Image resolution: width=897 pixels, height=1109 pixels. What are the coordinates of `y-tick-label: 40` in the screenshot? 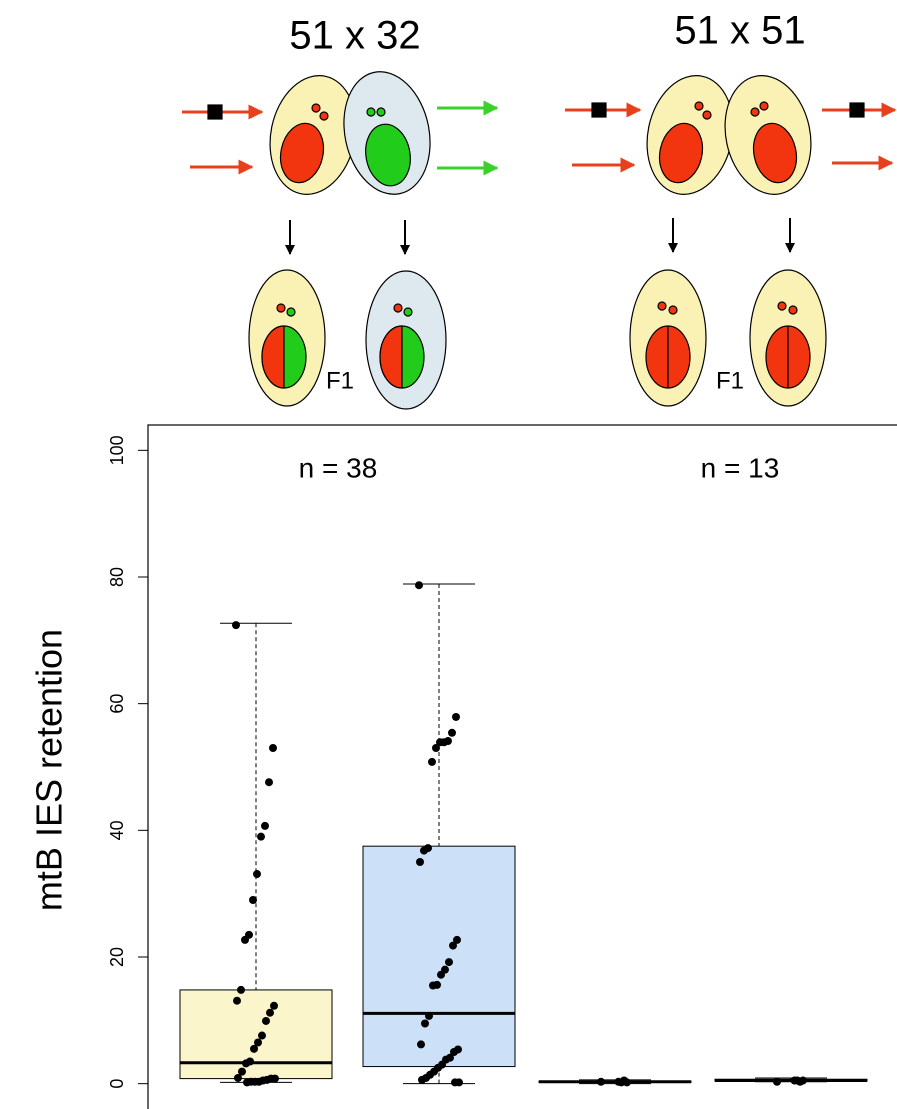 It's located at (117, 830).